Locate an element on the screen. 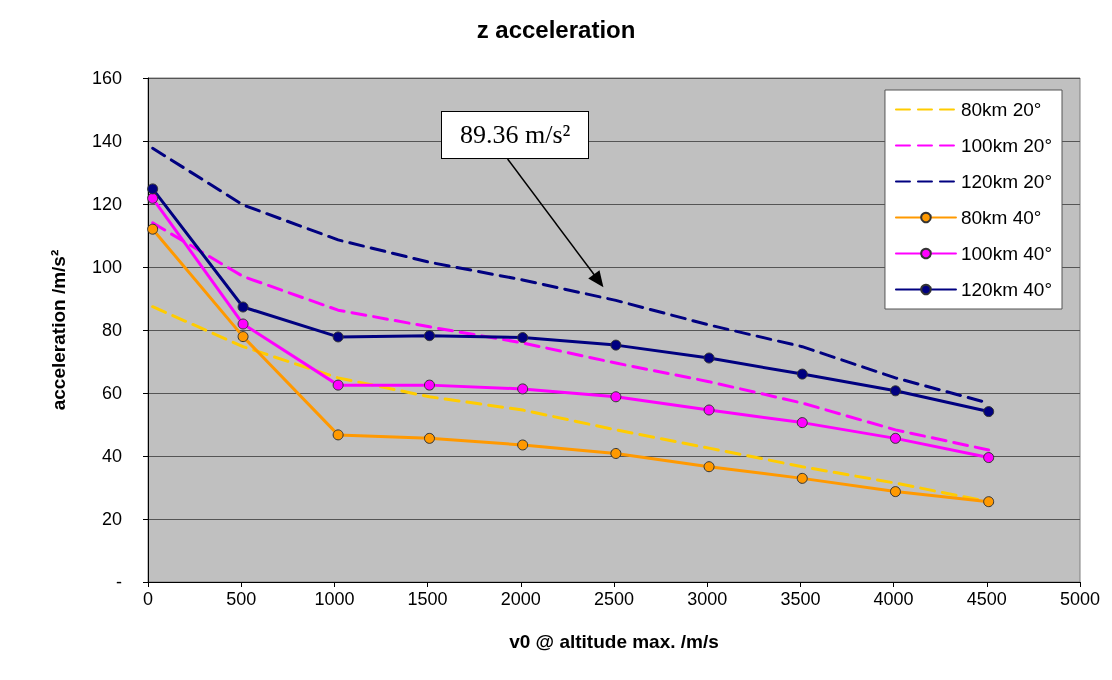 This screenshot has width=1112, height=680. y-tick-label: 100 is located at coordinates (106, 267).